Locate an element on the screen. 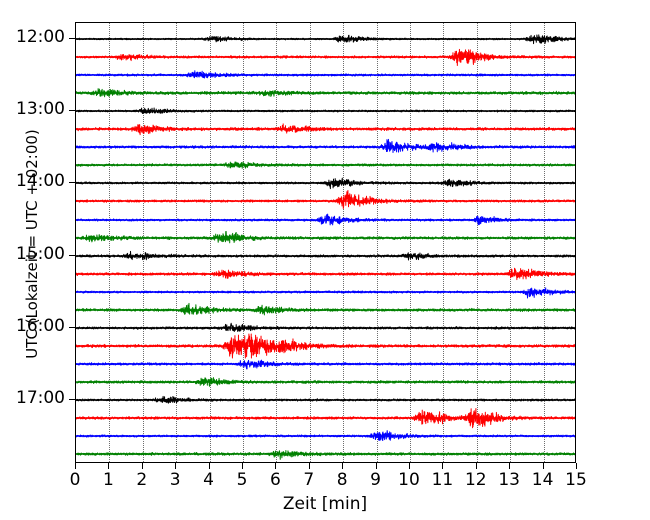 The height and width of the screenshot is (520, 650). y-axis-tick-label: 16:00 is located at coordinates (40, 325).